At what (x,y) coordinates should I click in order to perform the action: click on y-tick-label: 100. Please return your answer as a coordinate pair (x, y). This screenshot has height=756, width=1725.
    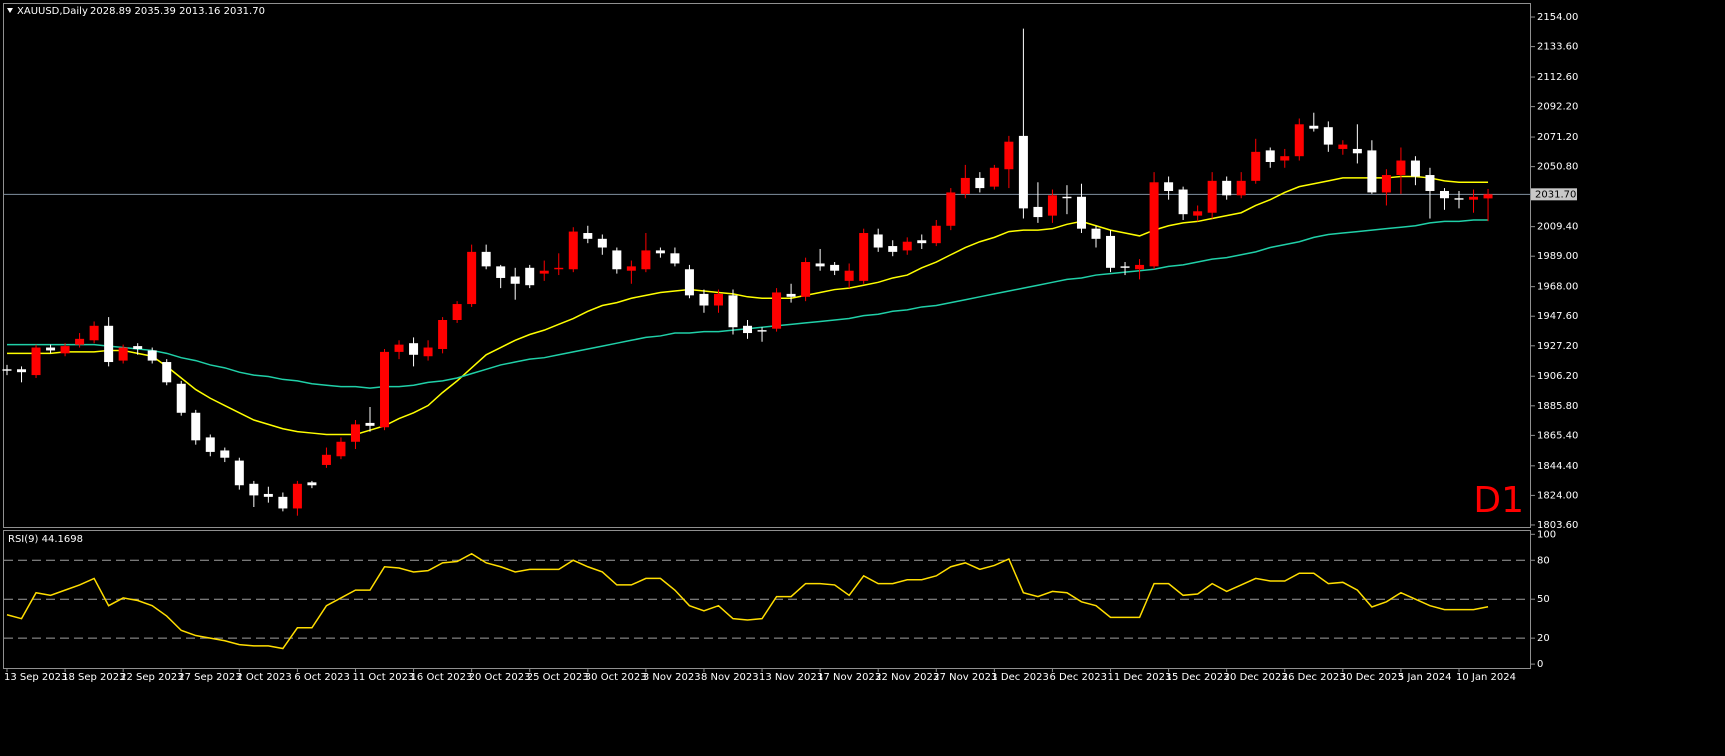
    Looking at the image, I should click on (1546, 534).